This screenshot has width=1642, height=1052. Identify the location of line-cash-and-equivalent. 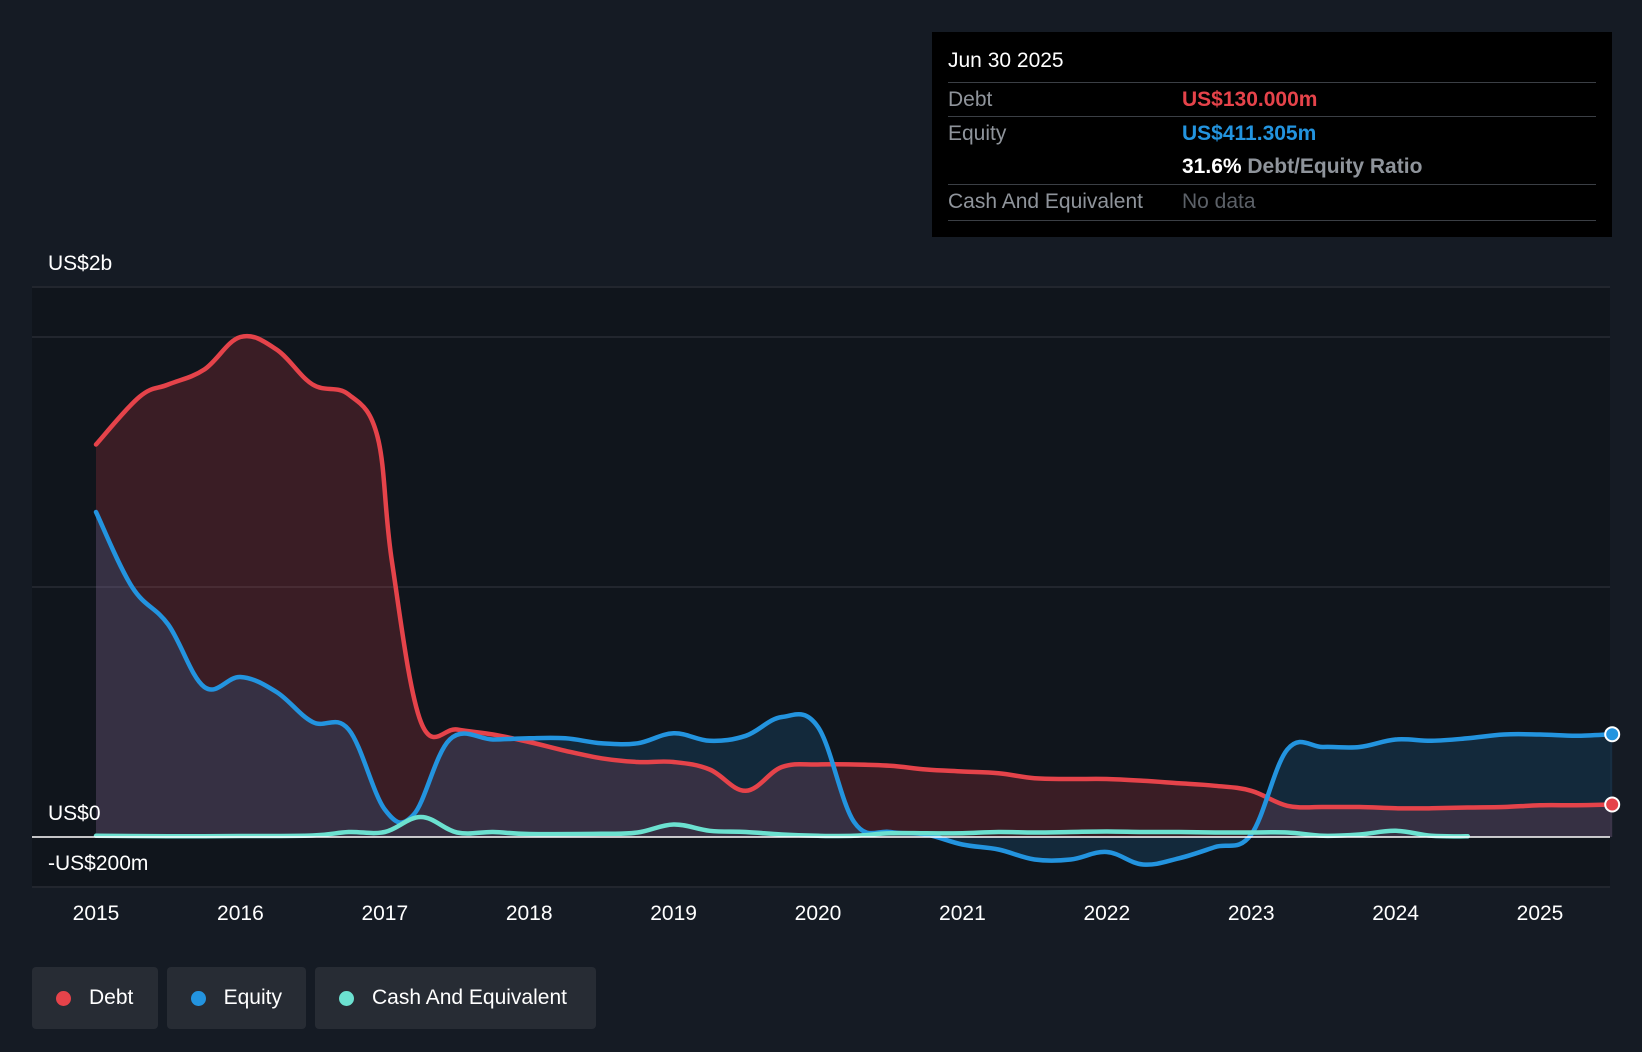
(782, 826).